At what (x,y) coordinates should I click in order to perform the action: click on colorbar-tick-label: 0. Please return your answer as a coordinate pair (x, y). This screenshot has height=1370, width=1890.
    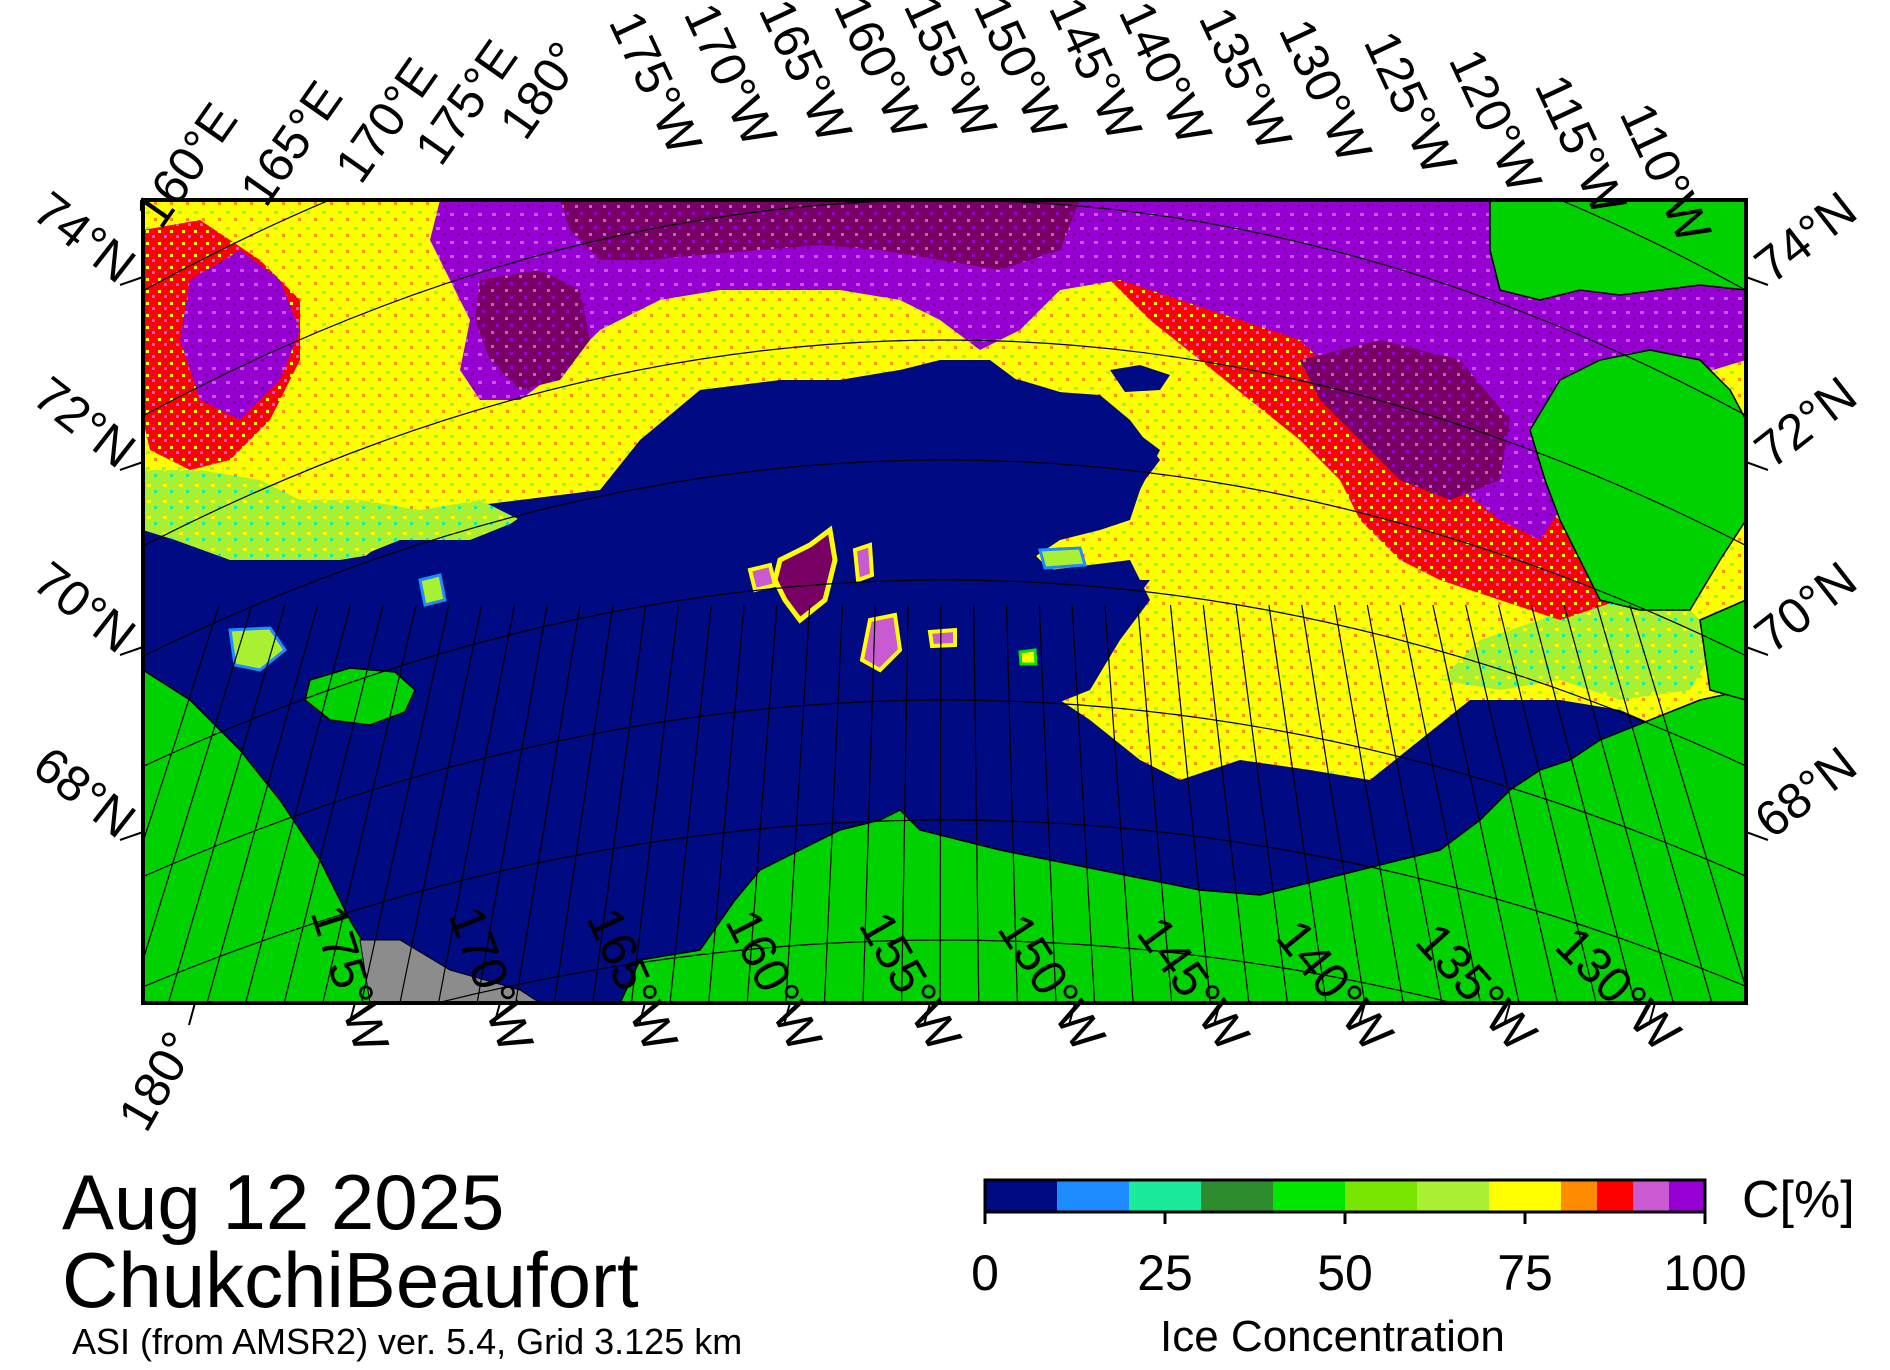
    Looking at the image, I should click on (985, 1273).